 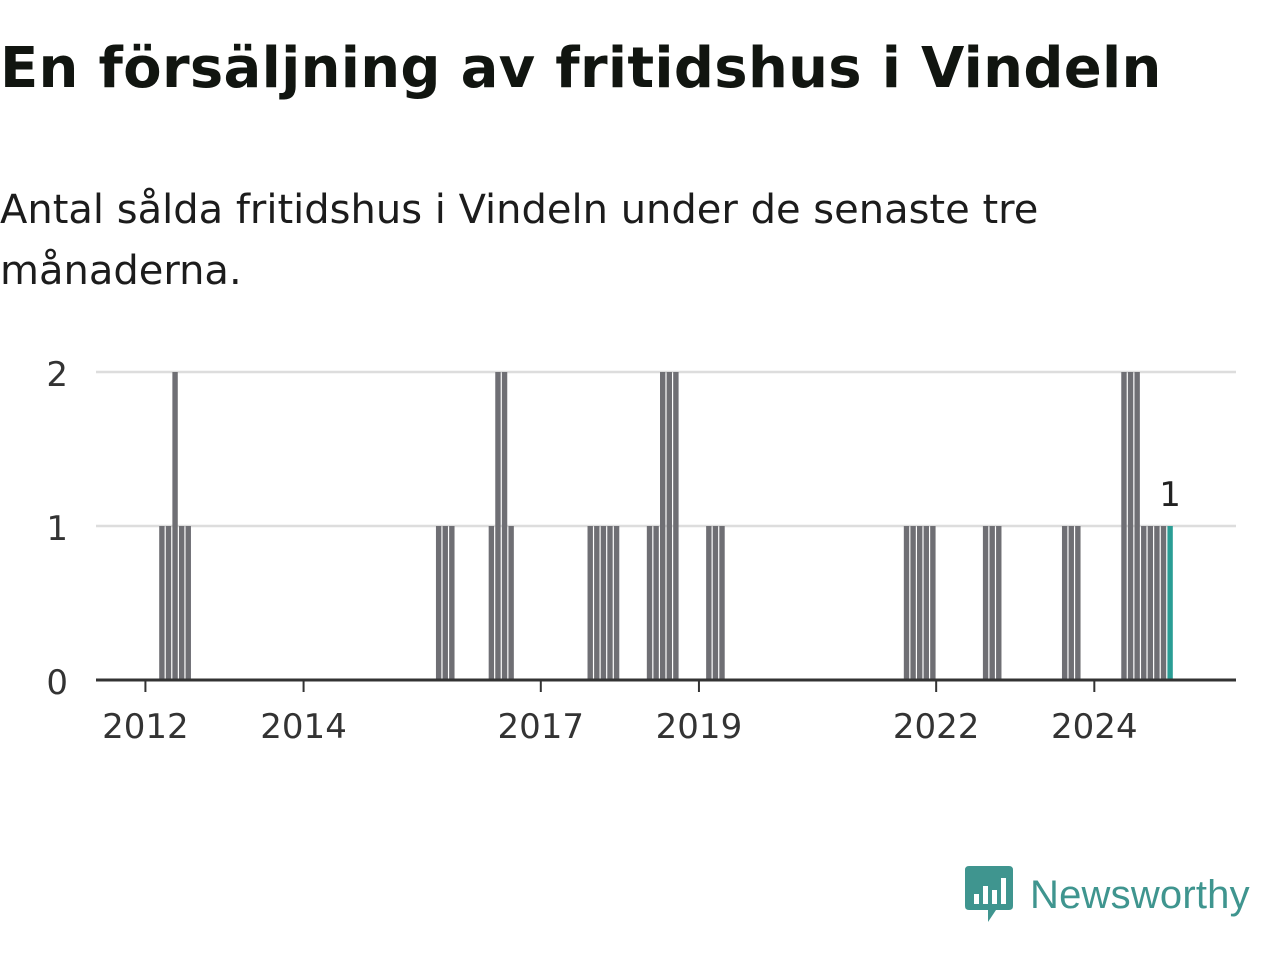 I want to click on x-tick-label: 2017, so click(x=541, y=727).